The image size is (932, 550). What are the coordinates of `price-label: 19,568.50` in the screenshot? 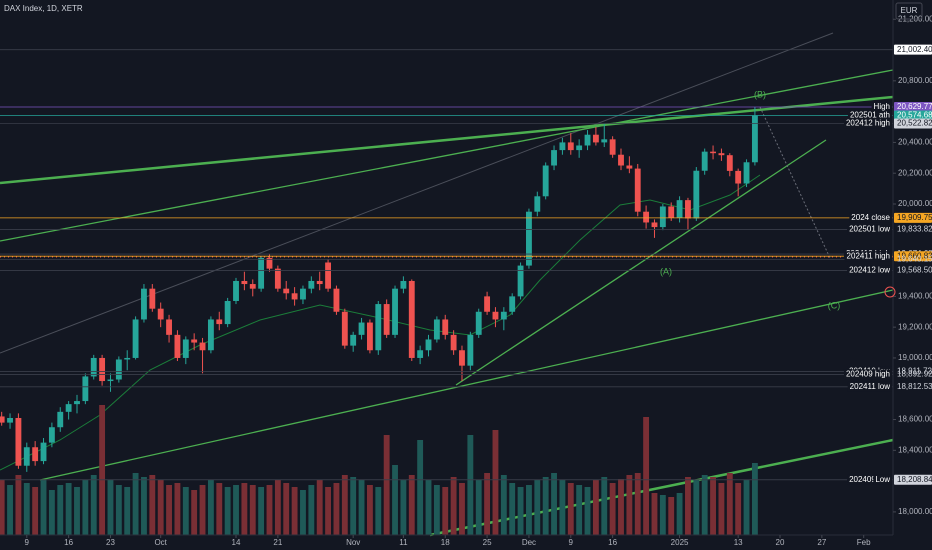 It's located at (914, 270).